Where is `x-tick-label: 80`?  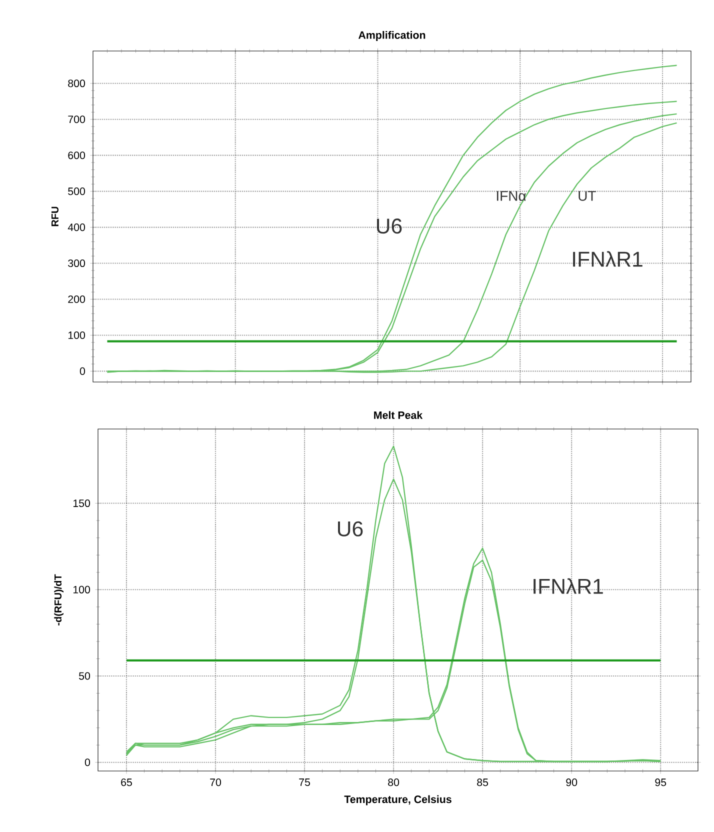
x-tick-label: 80 is located at coordinates (394, 782).